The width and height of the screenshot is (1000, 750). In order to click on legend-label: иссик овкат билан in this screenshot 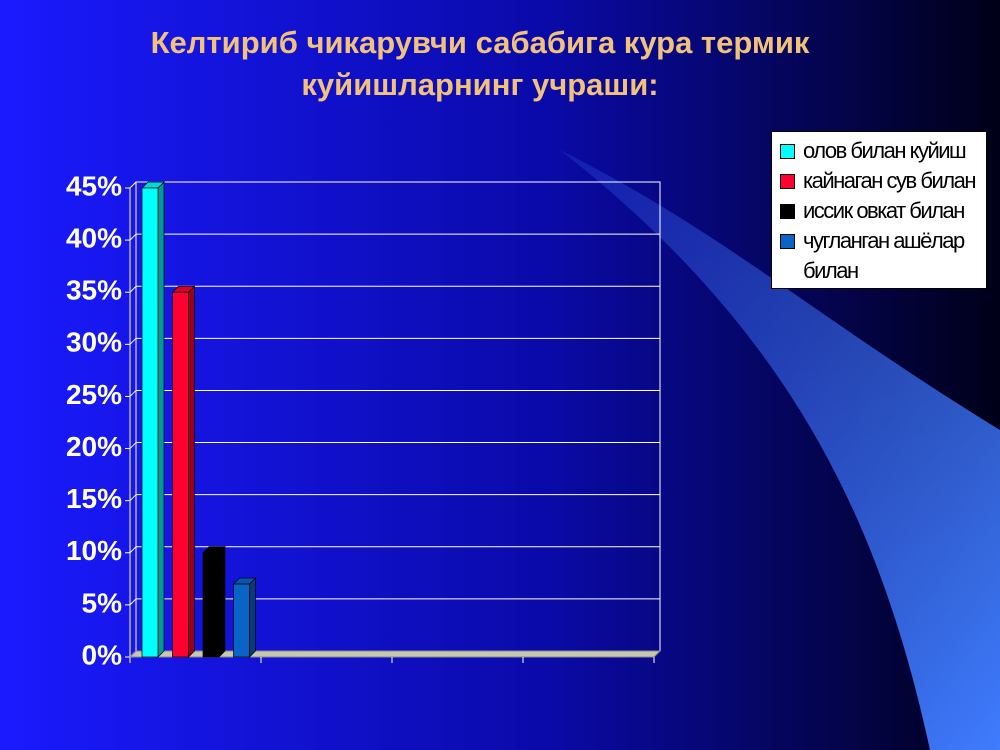, I will do `click(884, 210)`.